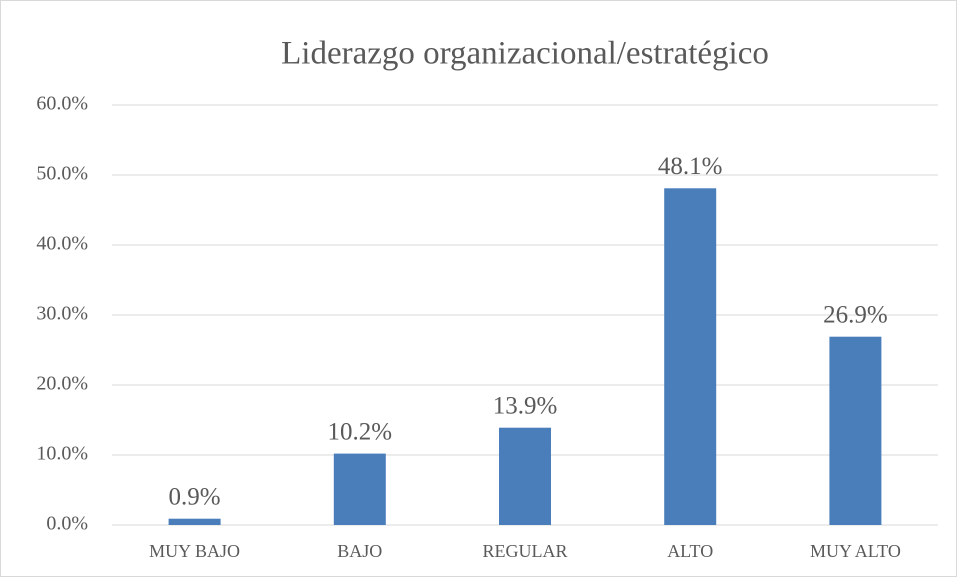  Describe the element at coordinates (360, 431) in the screenshot. I see `data-label: 10.2%` at that location.